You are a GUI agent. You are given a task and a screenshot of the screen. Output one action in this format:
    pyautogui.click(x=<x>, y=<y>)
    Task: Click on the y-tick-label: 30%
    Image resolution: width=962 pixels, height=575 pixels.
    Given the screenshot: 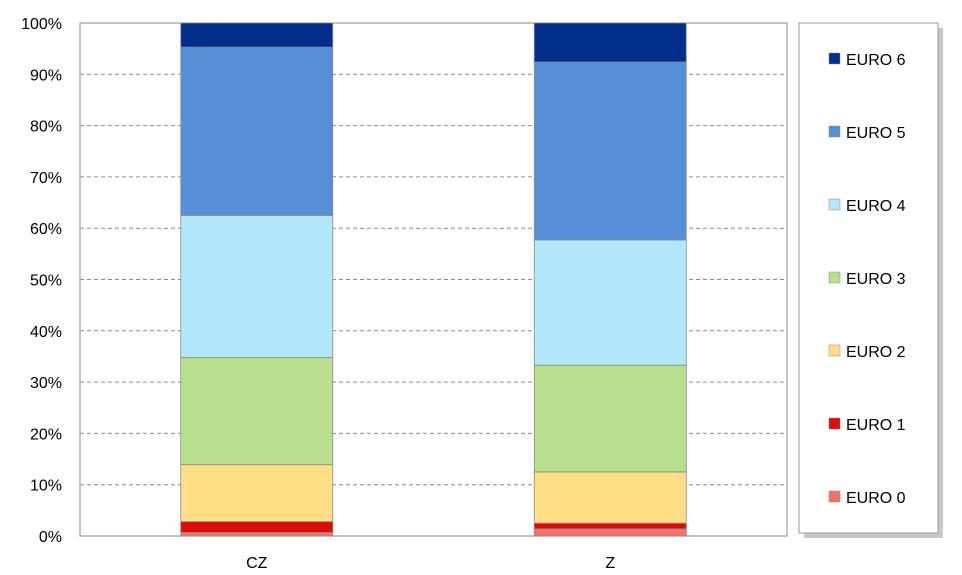 What is the action you would take?
    pyautogui.click(x=46, y=383)
    